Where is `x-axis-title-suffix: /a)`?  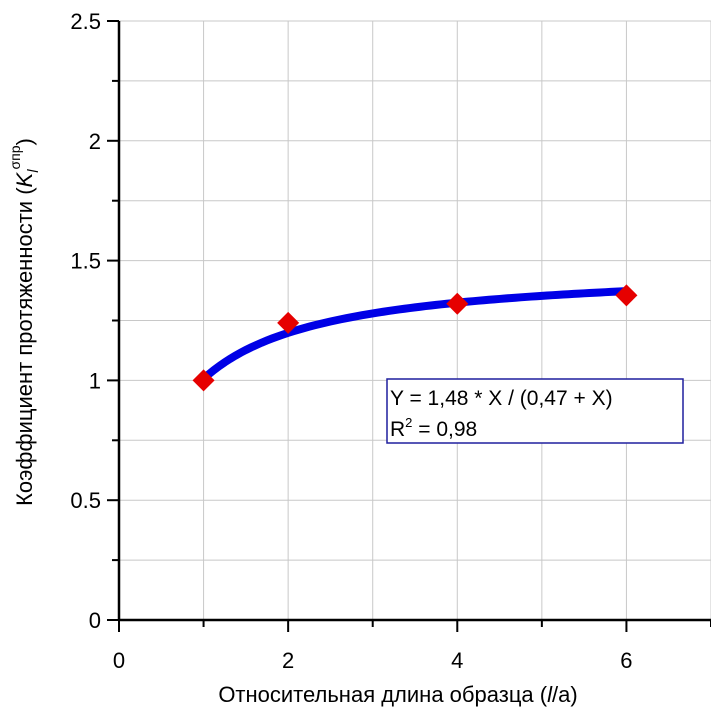 x-axis-title-suffix: /a) is located at coordinates (565, 694).